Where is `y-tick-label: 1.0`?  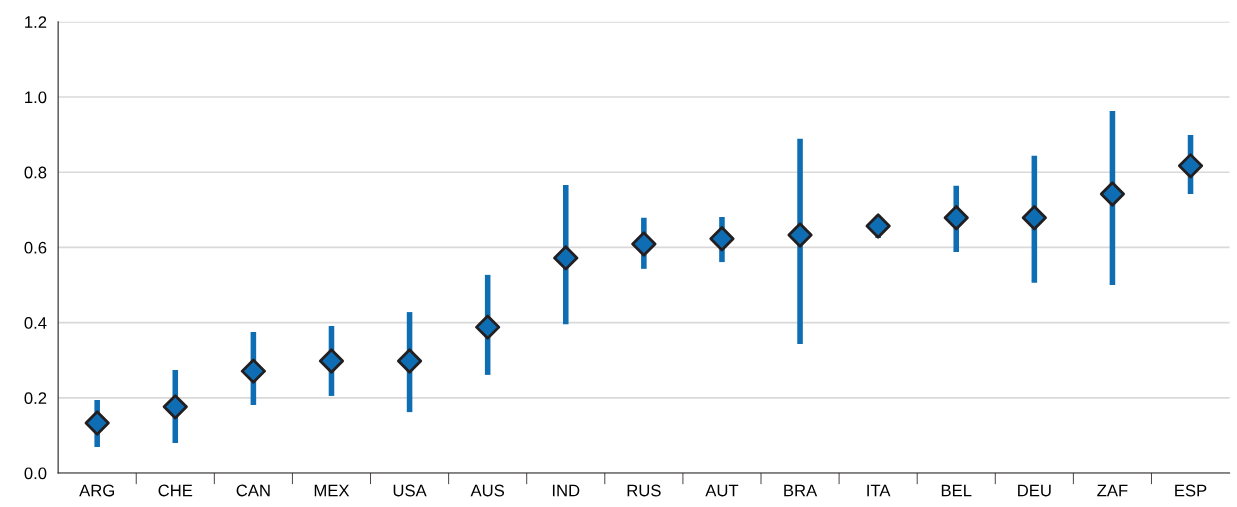
y-tick-label: 1.0 is located at coordinates (36, 97).